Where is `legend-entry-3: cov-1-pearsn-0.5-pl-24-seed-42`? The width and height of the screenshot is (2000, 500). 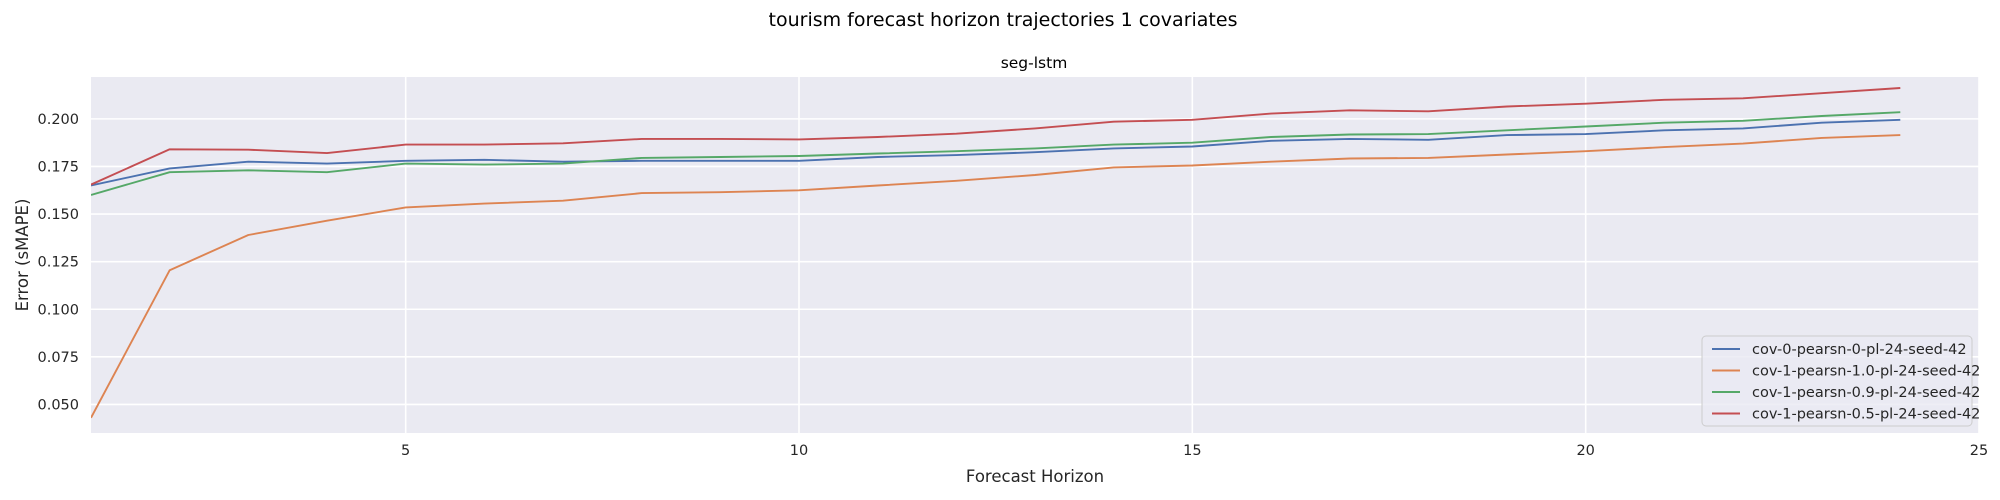 legend-entry-3: cov-1-pearsn-0.5-pl-24-seed-42 is located at coordinates (1866, 415).